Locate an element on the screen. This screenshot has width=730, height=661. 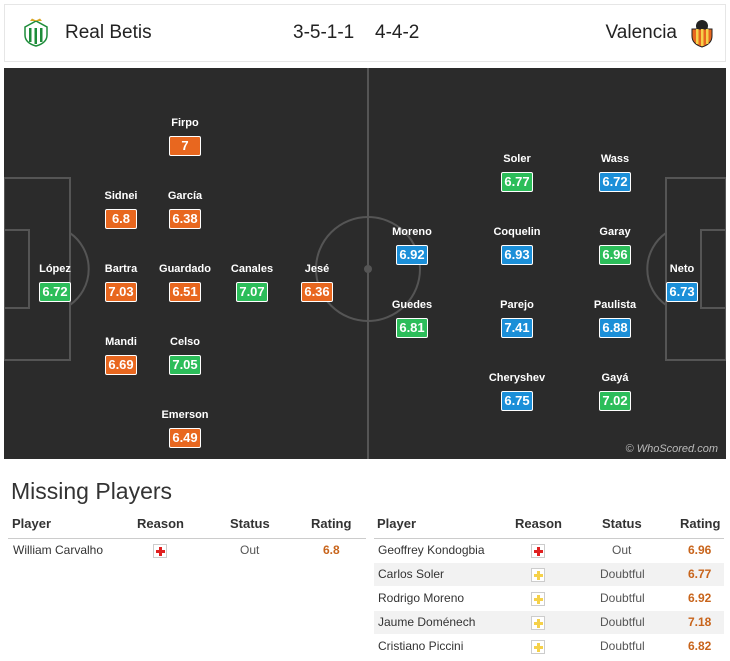
player-wass: Wass 6.72 is located at coordinates (615, 172).